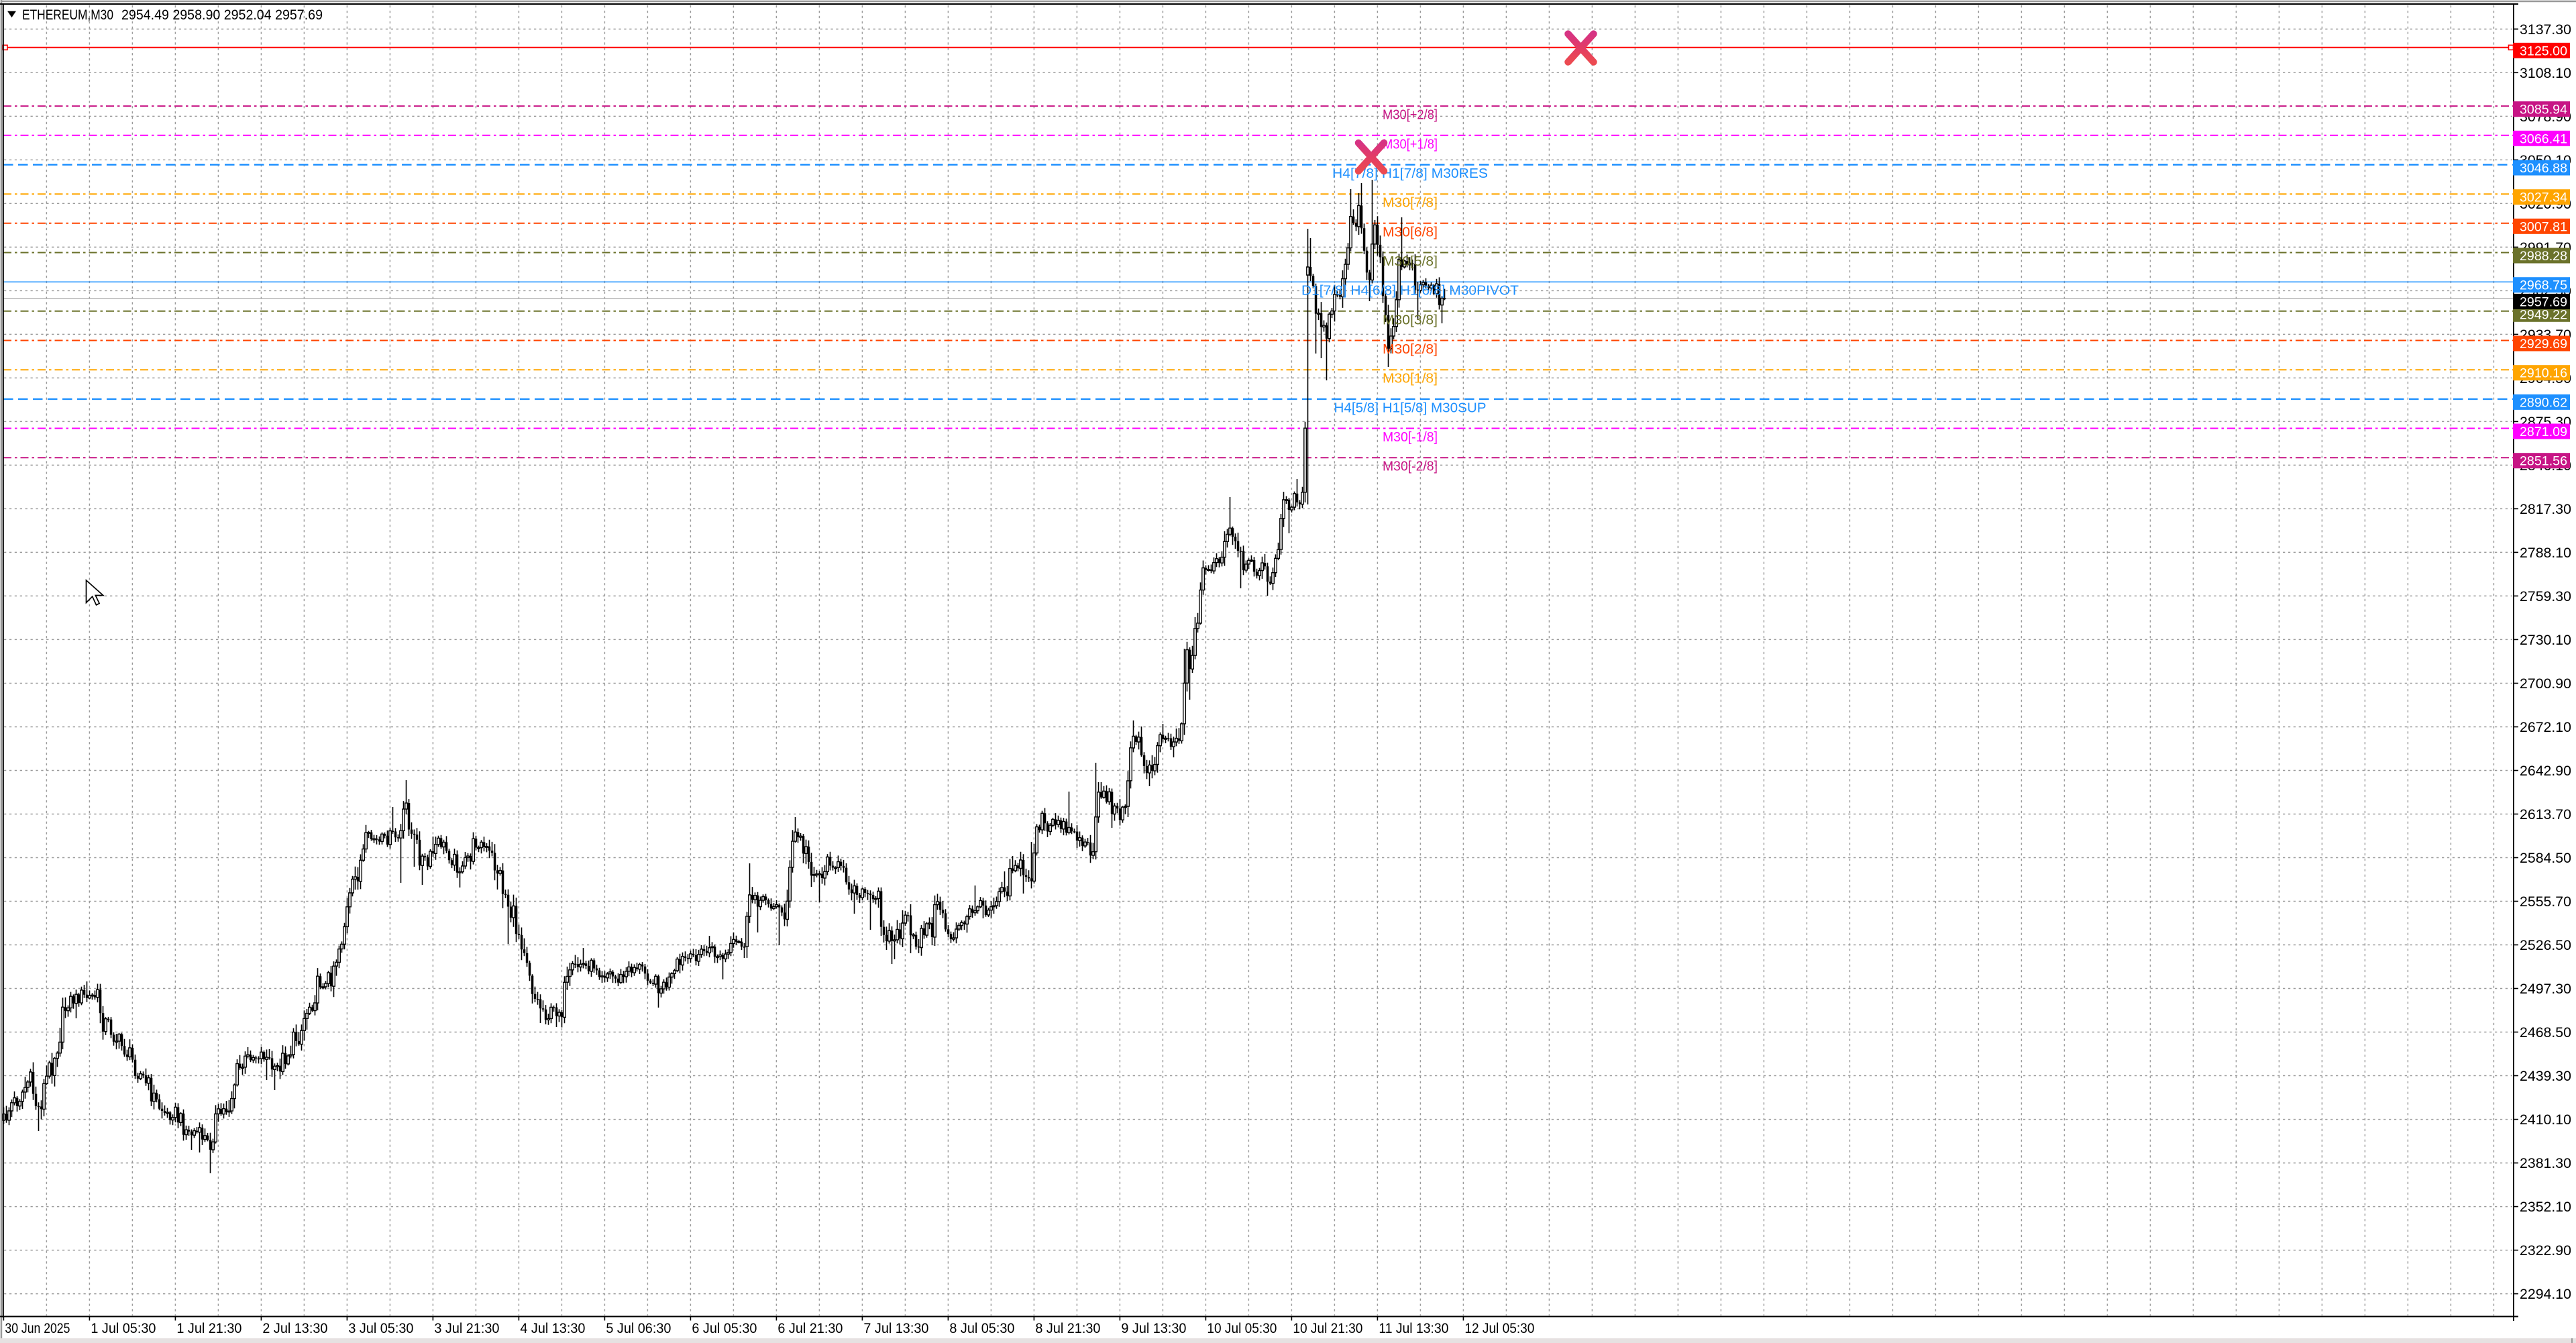 Image resolution: width=2576 pixels, height=1343 pixels. I want to click on svg-text: 2929.69, so click(2543, 344).